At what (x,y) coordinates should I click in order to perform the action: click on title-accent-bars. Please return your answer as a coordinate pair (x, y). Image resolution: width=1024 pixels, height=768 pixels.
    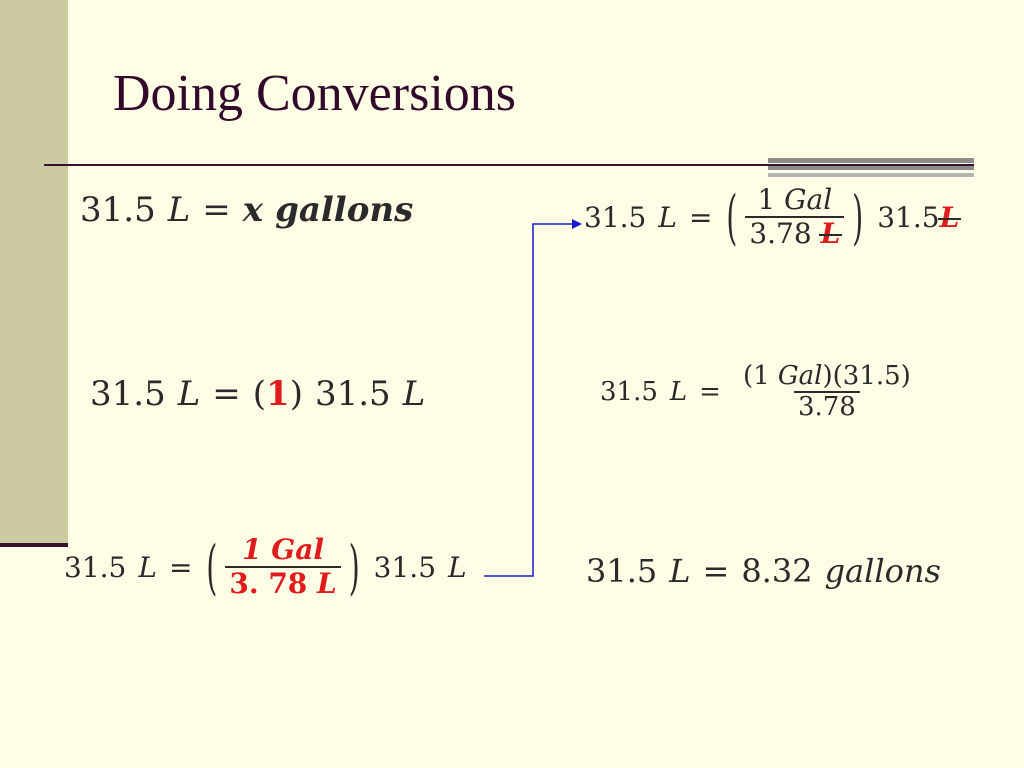
    Looking at the image, I should click on (871, 168).